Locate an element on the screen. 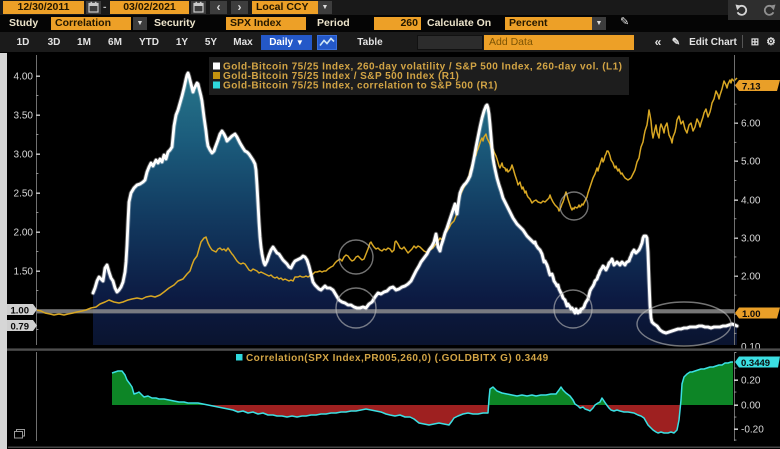  svg-text: 0.20 is located at coordinates (751, 381).